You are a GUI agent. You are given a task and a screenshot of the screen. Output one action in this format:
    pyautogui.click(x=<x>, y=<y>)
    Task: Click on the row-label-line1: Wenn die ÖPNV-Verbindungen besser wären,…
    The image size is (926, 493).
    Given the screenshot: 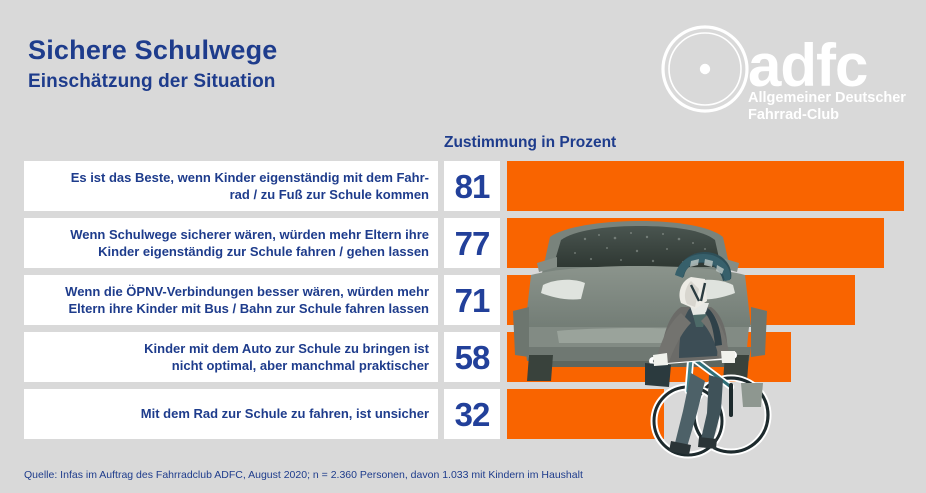 What is the action you would take?
    pyautogui.click(x=247, y=291)
    